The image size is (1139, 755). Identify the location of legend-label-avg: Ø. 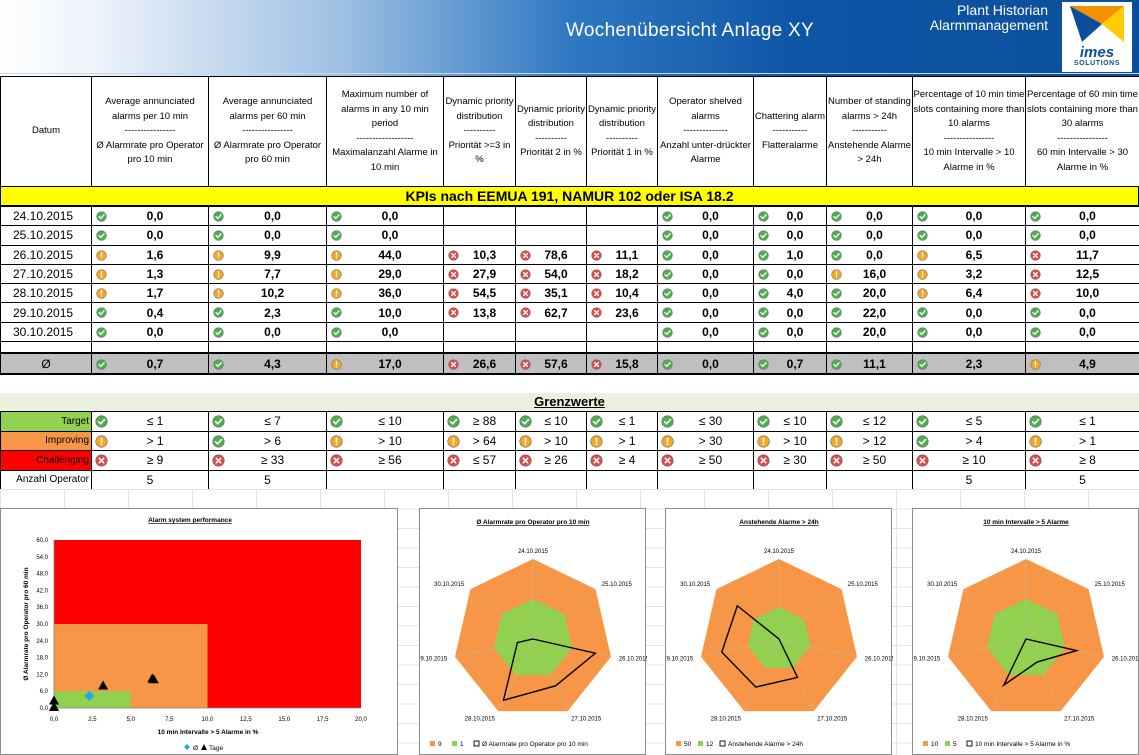
(195, 748).